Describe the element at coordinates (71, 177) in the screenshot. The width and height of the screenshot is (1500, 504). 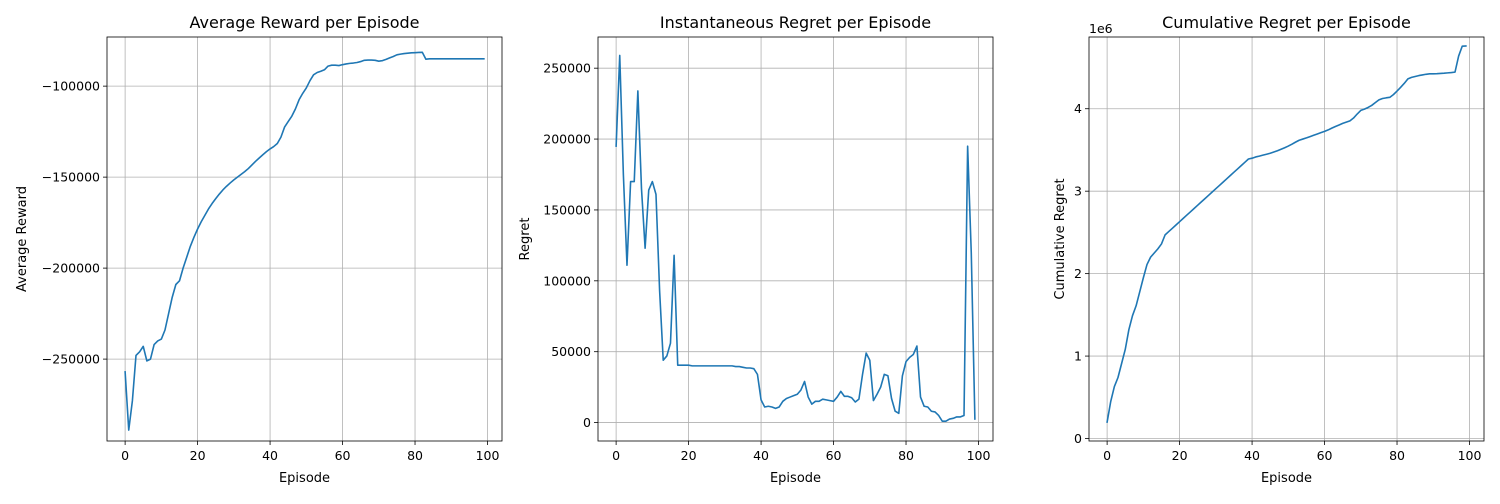
I see `y-tick-label: −150000` at that location.